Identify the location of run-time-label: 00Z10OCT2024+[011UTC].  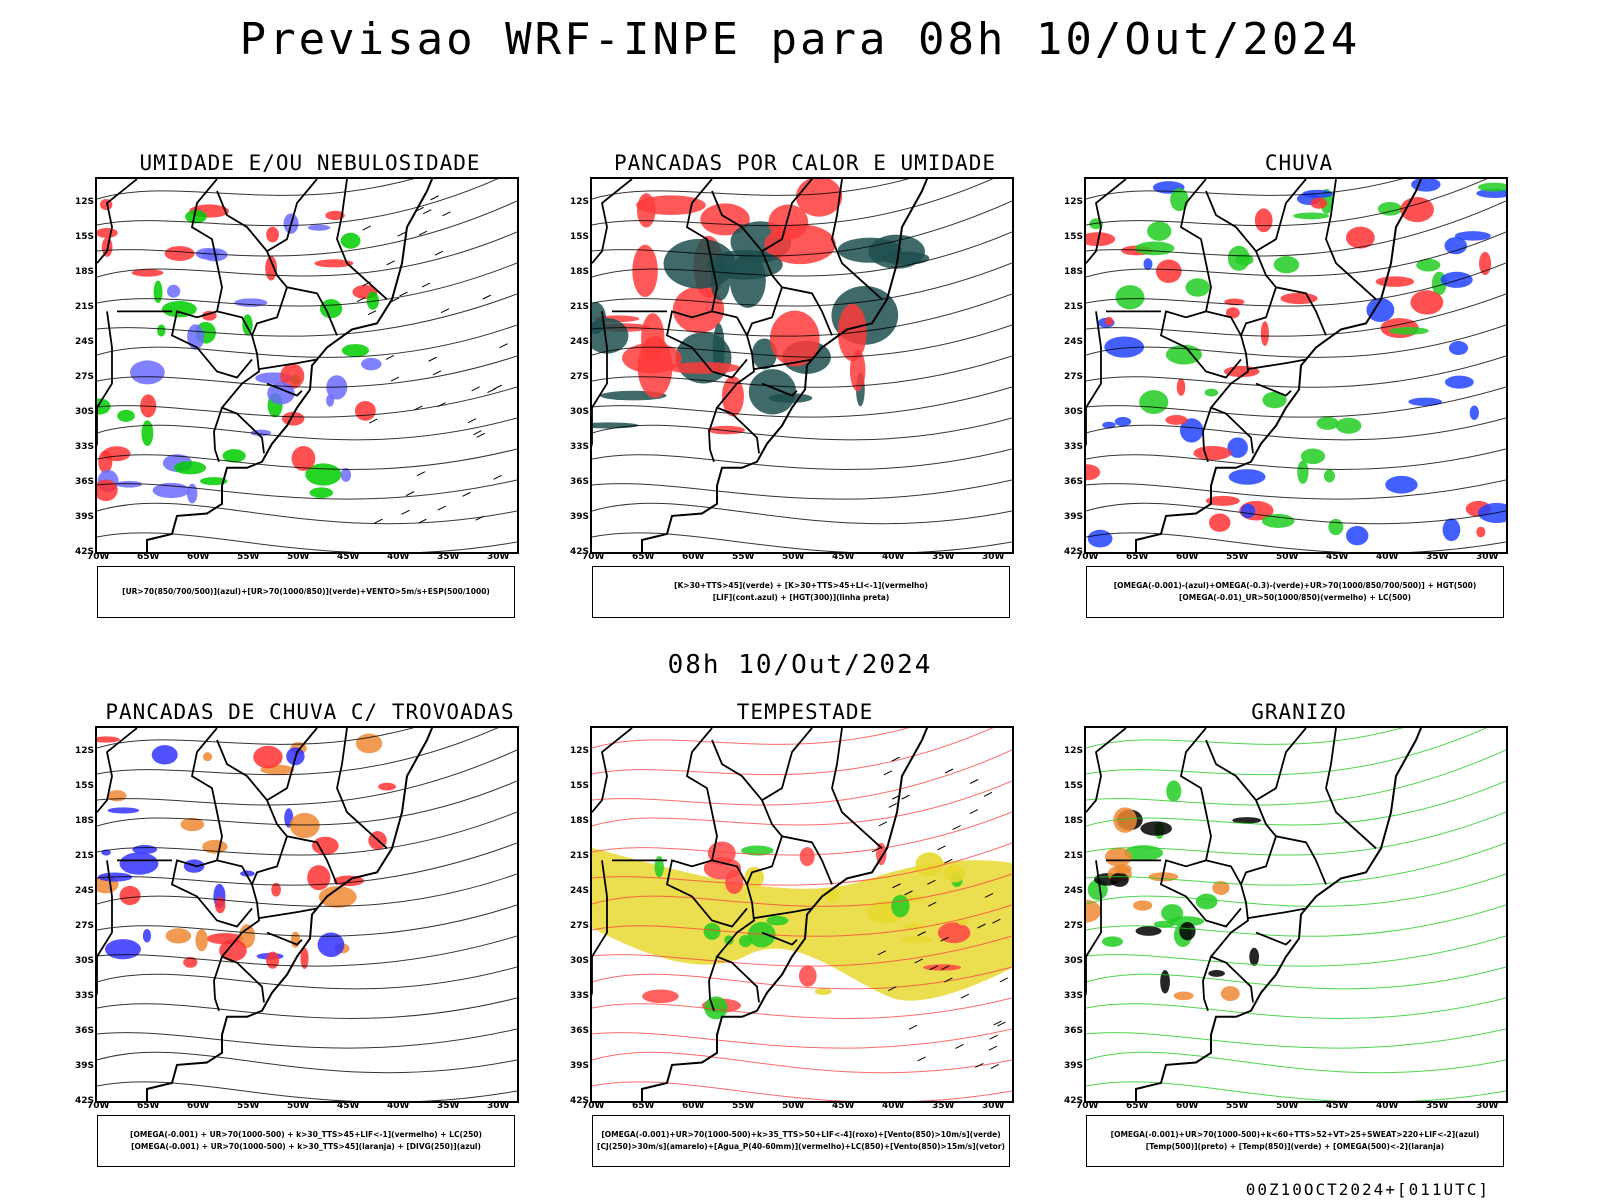
(1367, 1189).